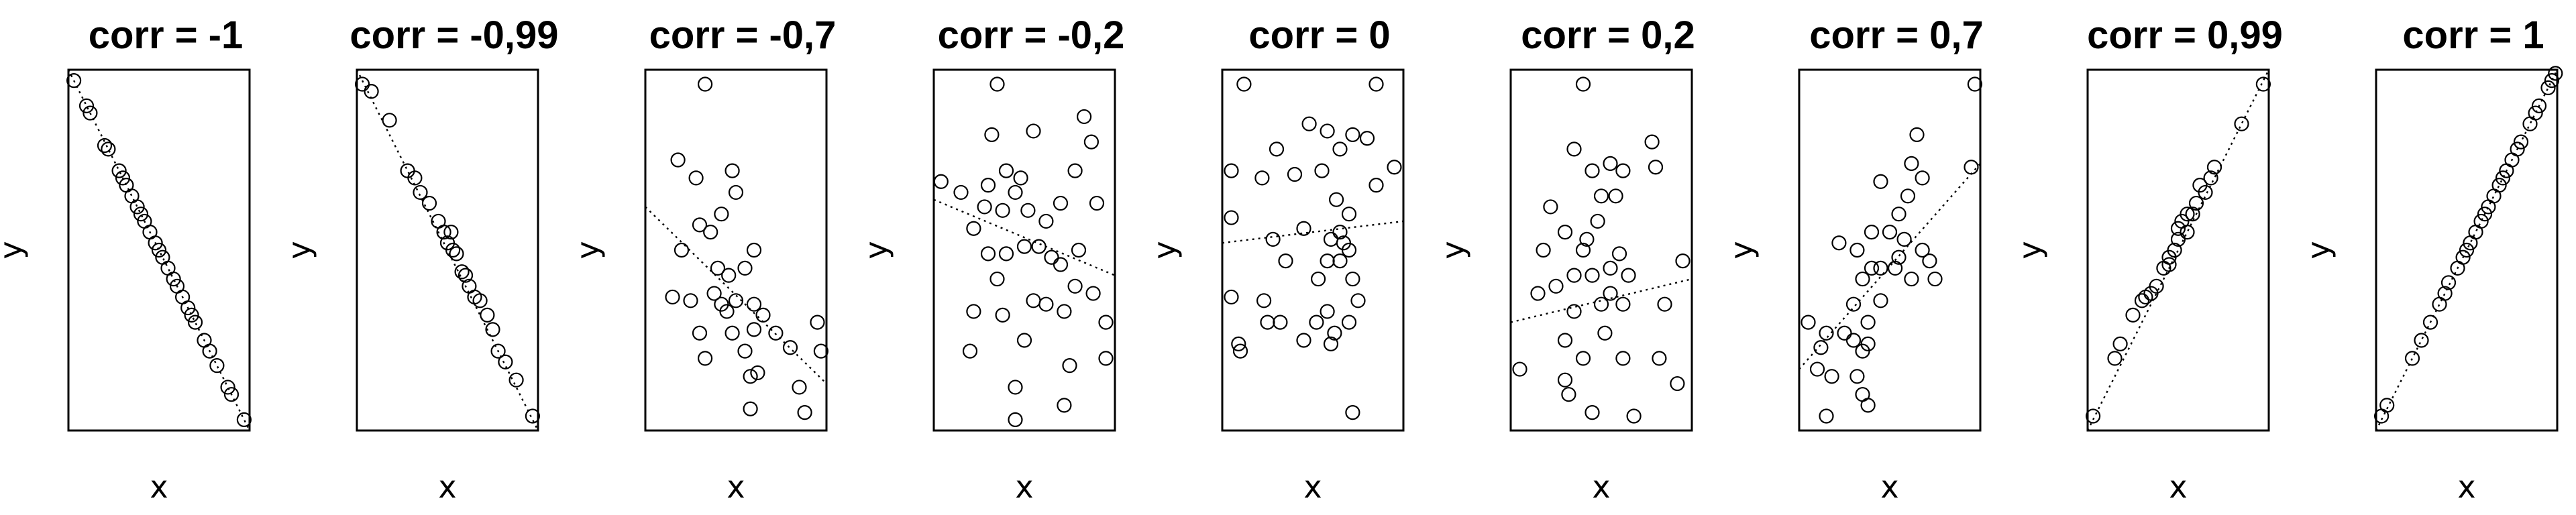 The height and width of the screenshot is (515, 2576). Describe the element at coordinates (166, 35) in the screenshot. I see `panel-title: corr = -1` at that location.